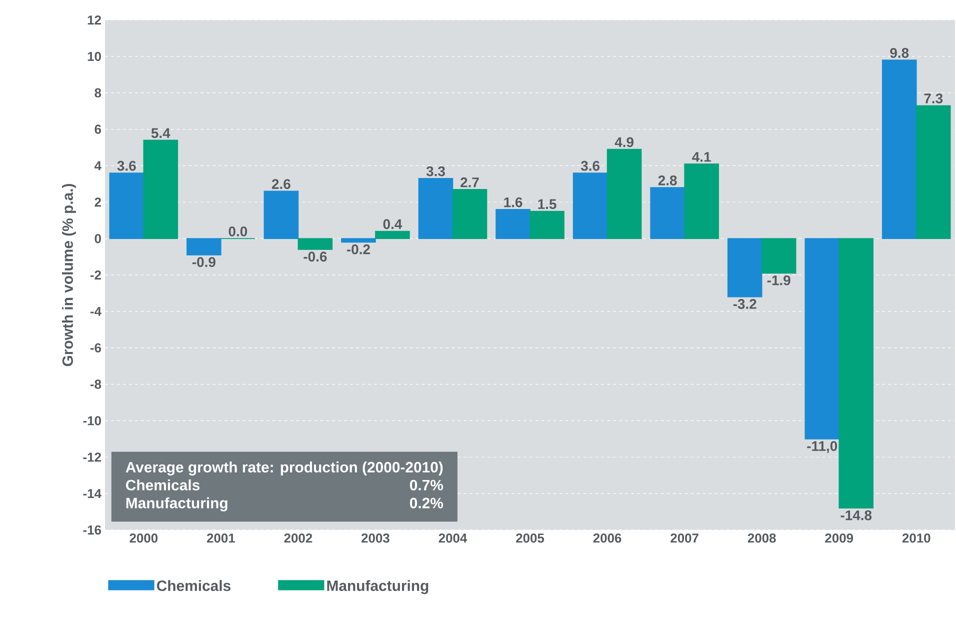  What do you see at coordinates (97, 202) in the screenshot?
I see `y-tick-label: 2` at bounding box center [97, 202].